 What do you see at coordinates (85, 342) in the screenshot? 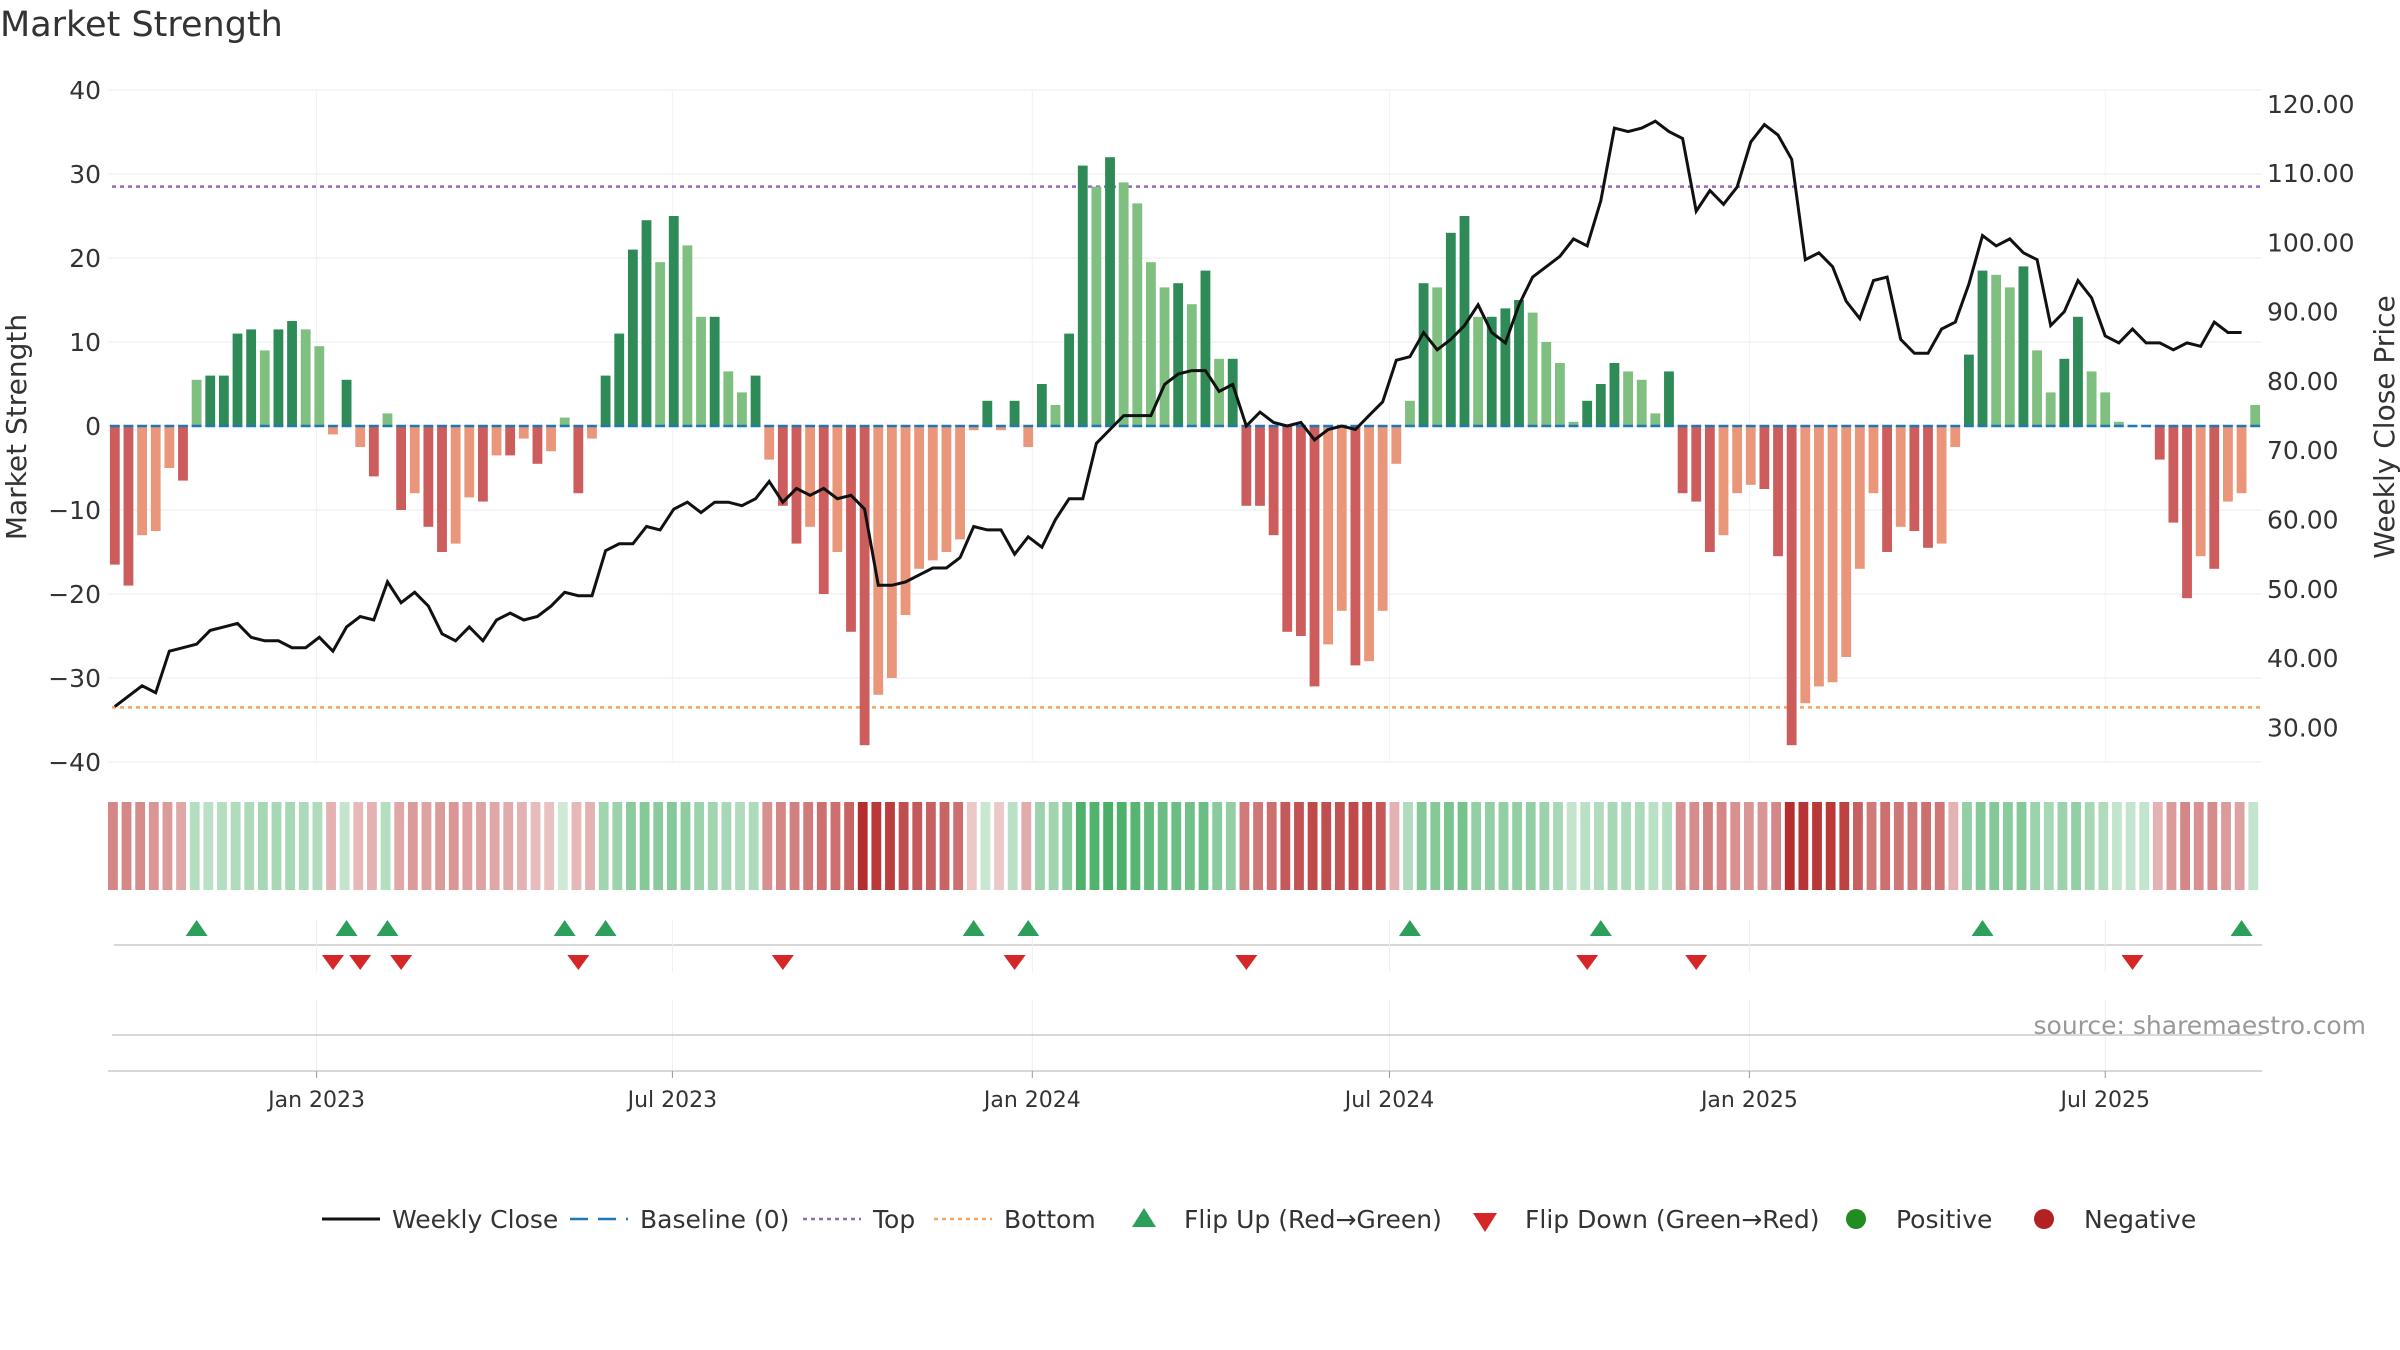
I see `left-y-tick-label: 10` at bounding box center [85, 342].